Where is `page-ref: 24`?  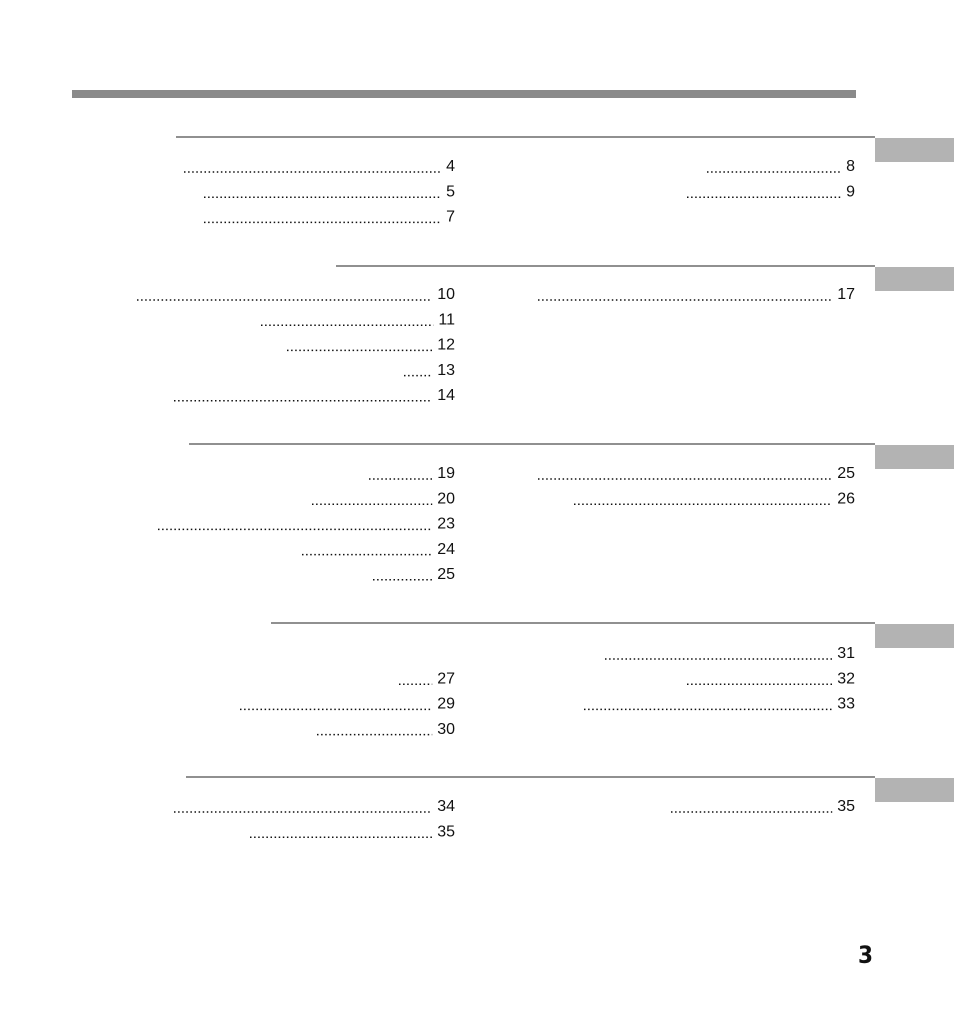 page-ref: 24 is located at coordinates (446, 549).